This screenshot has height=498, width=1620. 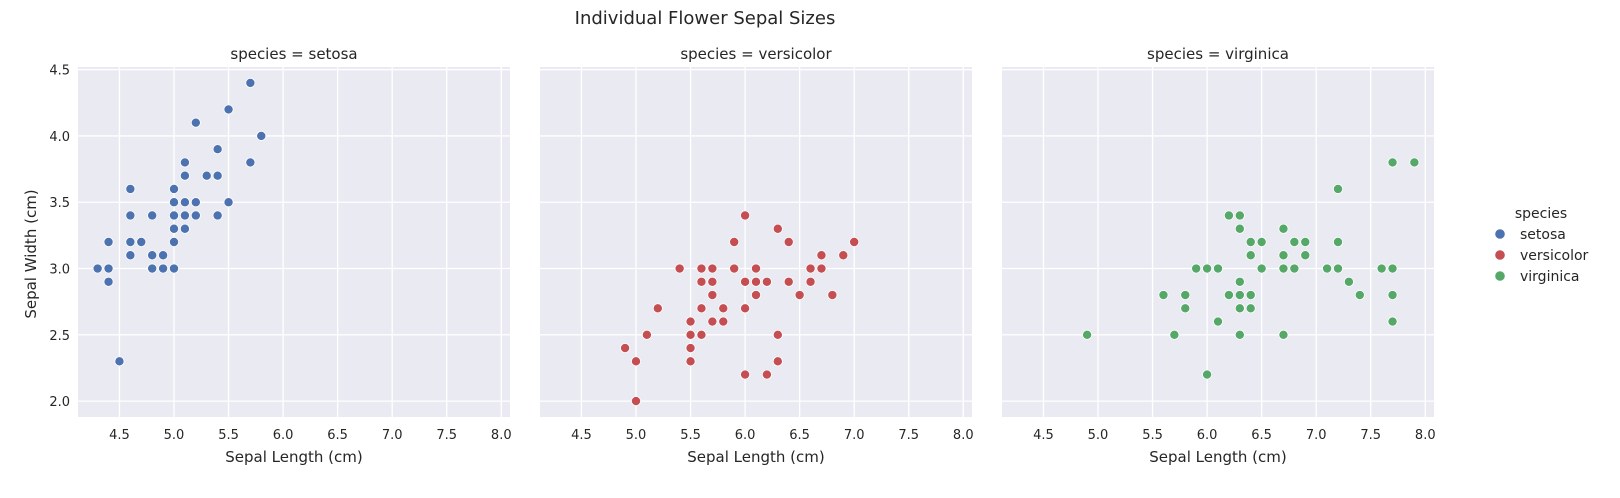 I want to click on x-tick-label: 7.5, so click(x=908, y=435).